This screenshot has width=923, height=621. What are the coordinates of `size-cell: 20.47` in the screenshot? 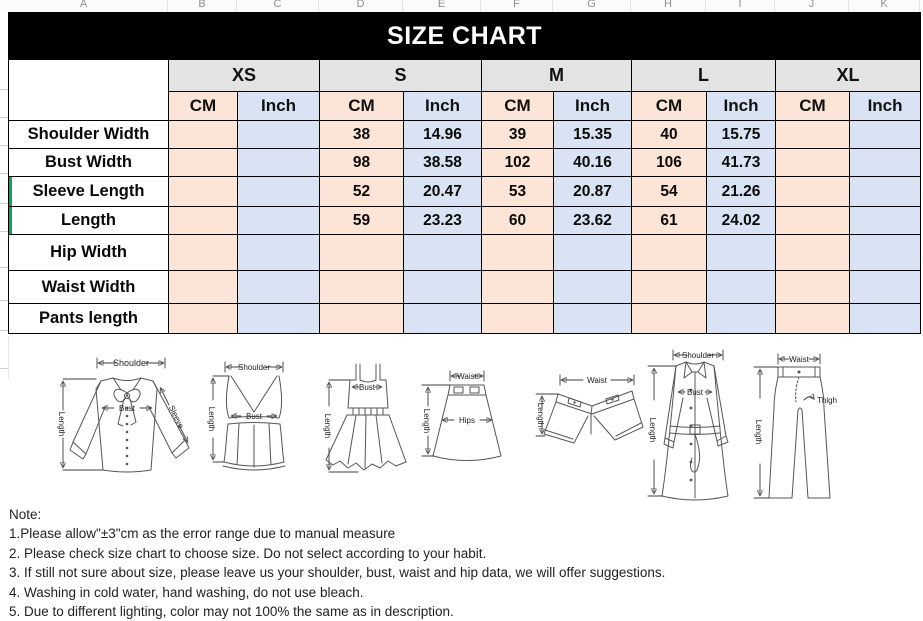 It's located at (442, 191).